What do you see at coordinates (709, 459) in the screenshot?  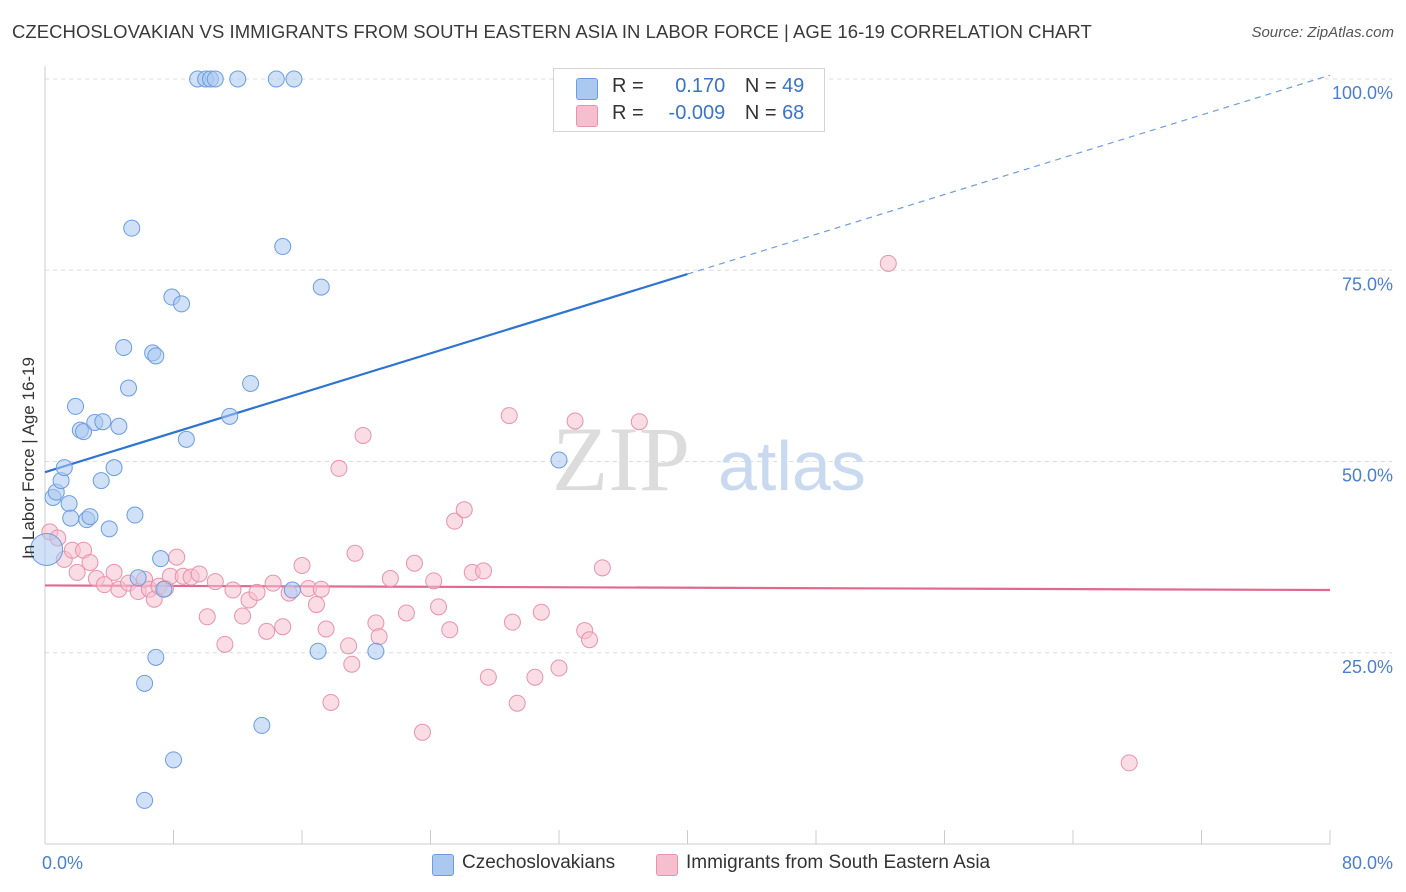 I see `watermark: ZIP atlas` at bounding box center [709, 459].